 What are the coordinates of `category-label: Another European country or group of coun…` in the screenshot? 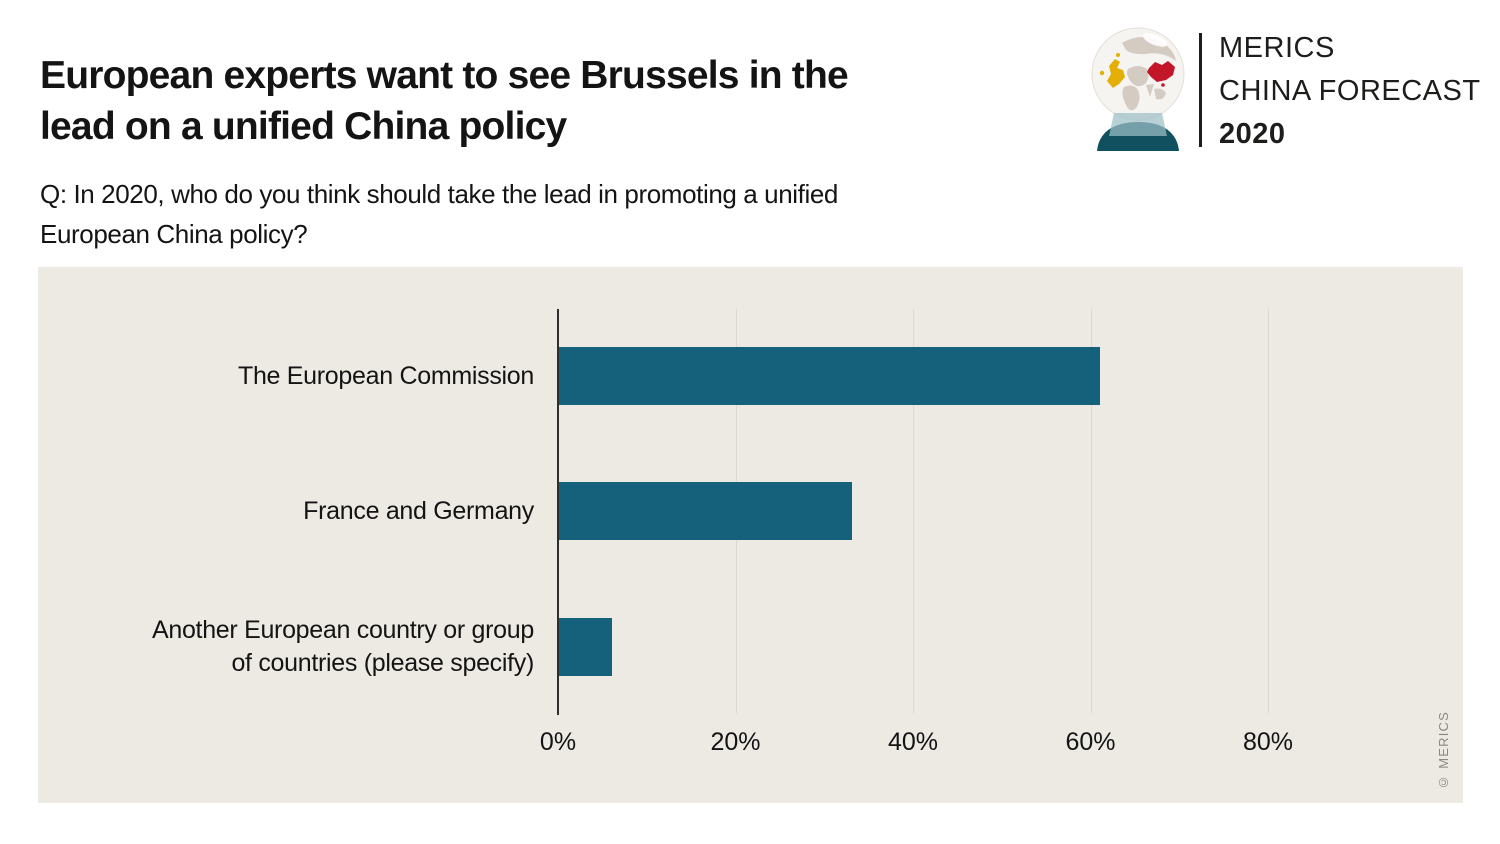 It's located at (286, 647).